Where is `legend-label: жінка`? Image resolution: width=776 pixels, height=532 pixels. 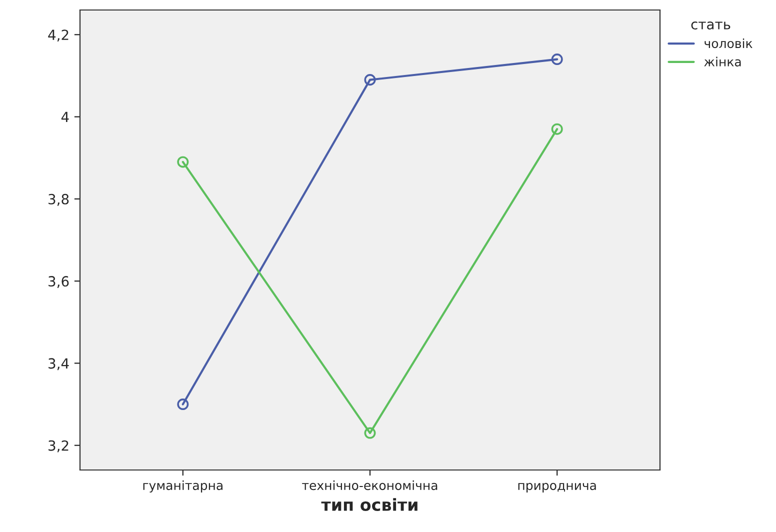 legend-label: жінка is located at coordinates (722, 61).